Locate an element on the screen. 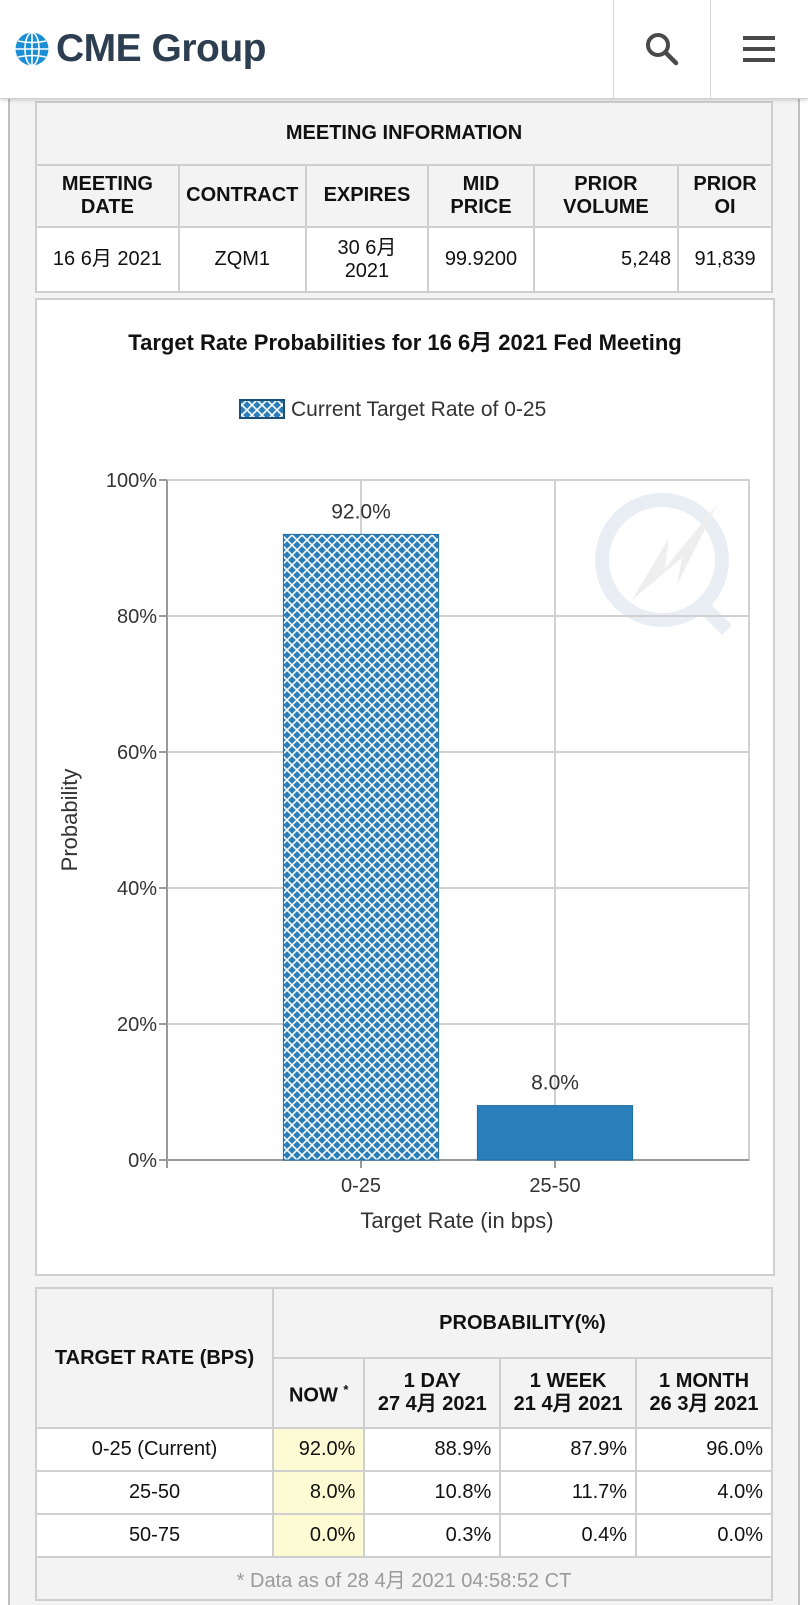  week-cell: 11.7% is located at coordinates (568, 1493).